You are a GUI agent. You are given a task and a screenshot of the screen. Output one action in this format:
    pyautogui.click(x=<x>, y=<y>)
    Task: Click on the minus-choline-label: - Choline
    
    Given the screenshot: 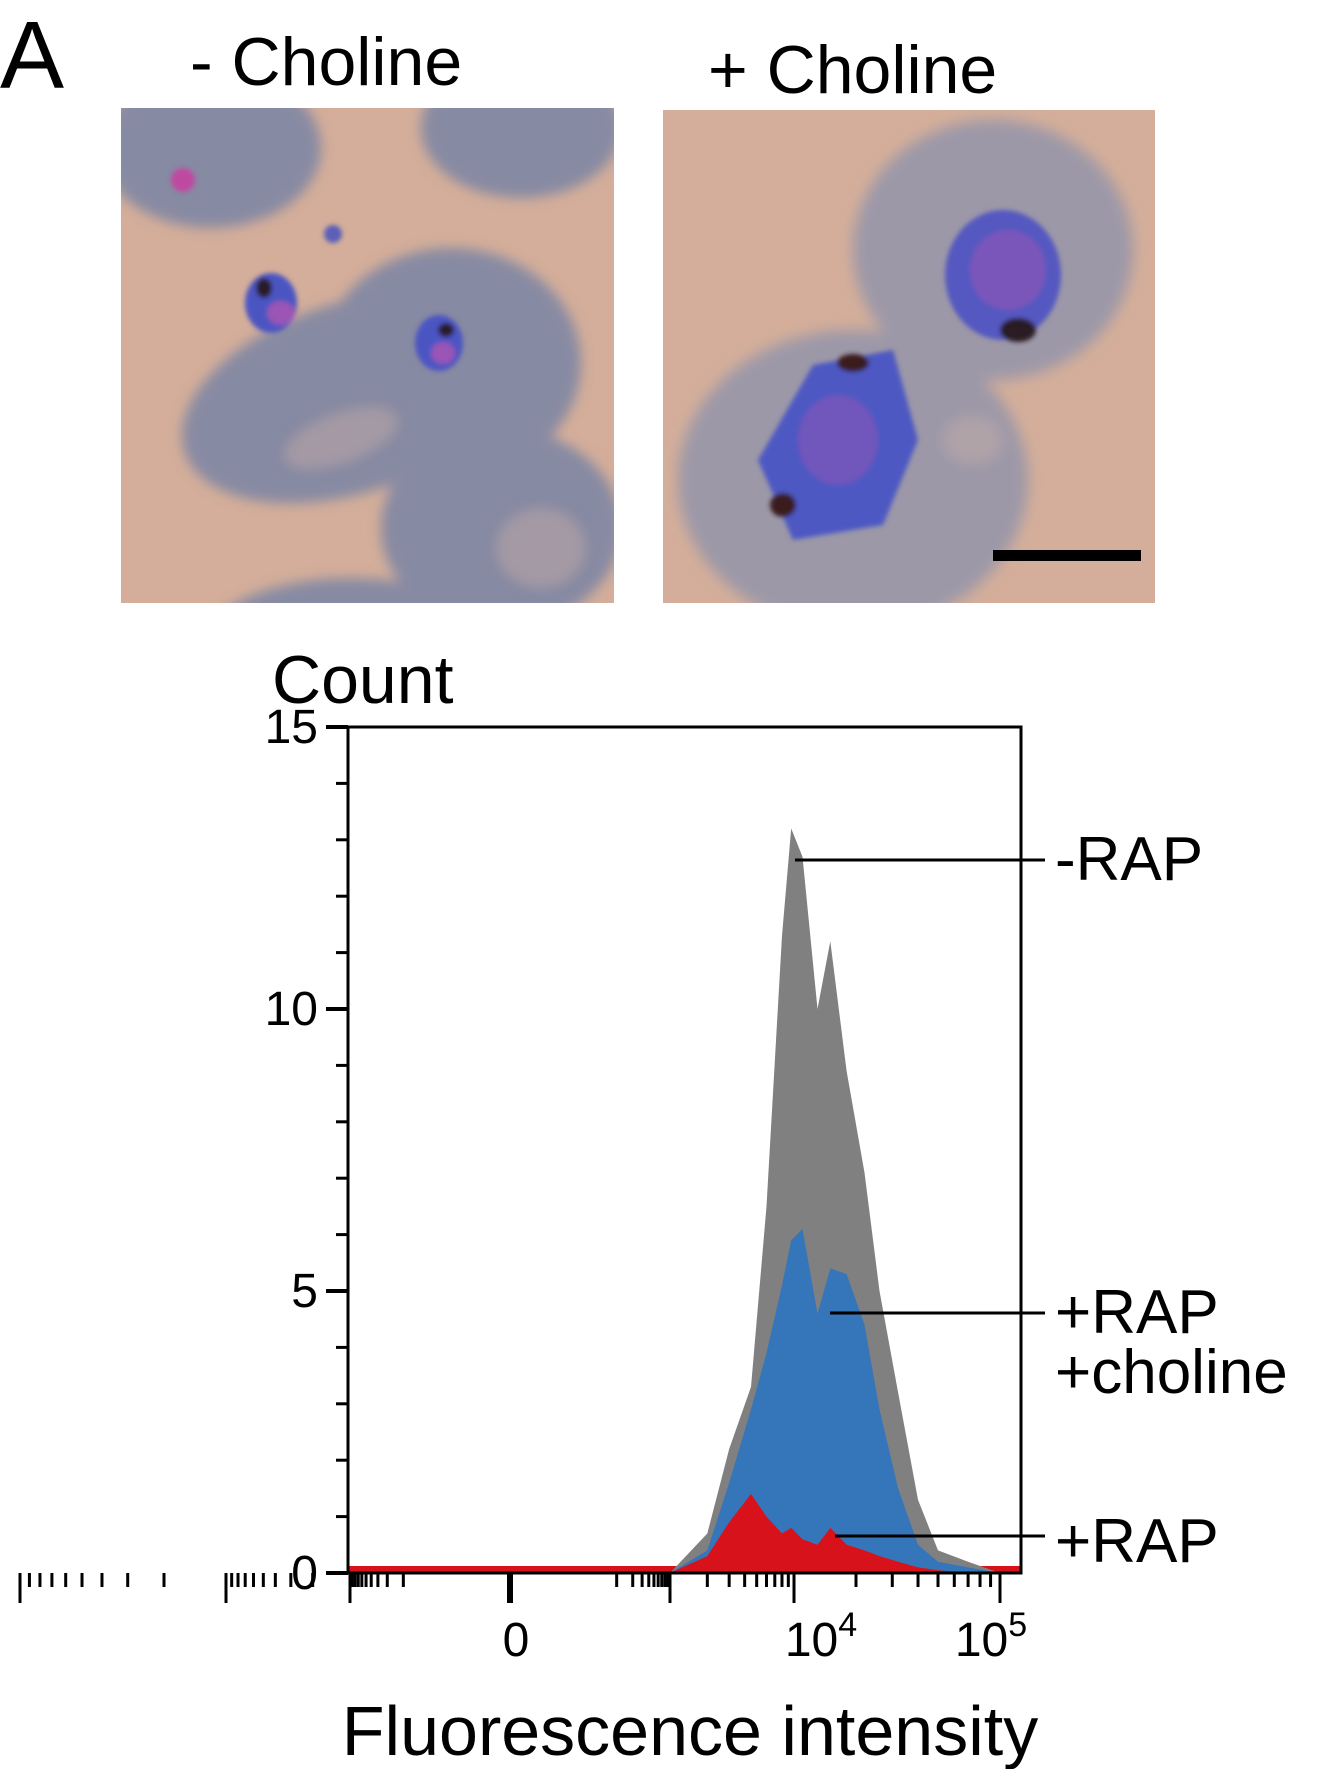 What is the action you would take?
    pyautogui.click(x=326, y=62)
    